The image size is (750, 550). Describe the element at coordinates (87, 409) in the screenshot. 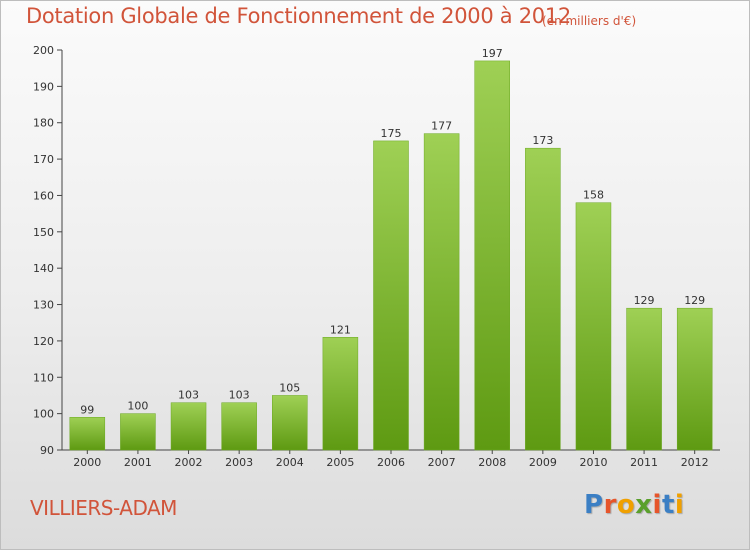

I see `data-label: 99` at that location.